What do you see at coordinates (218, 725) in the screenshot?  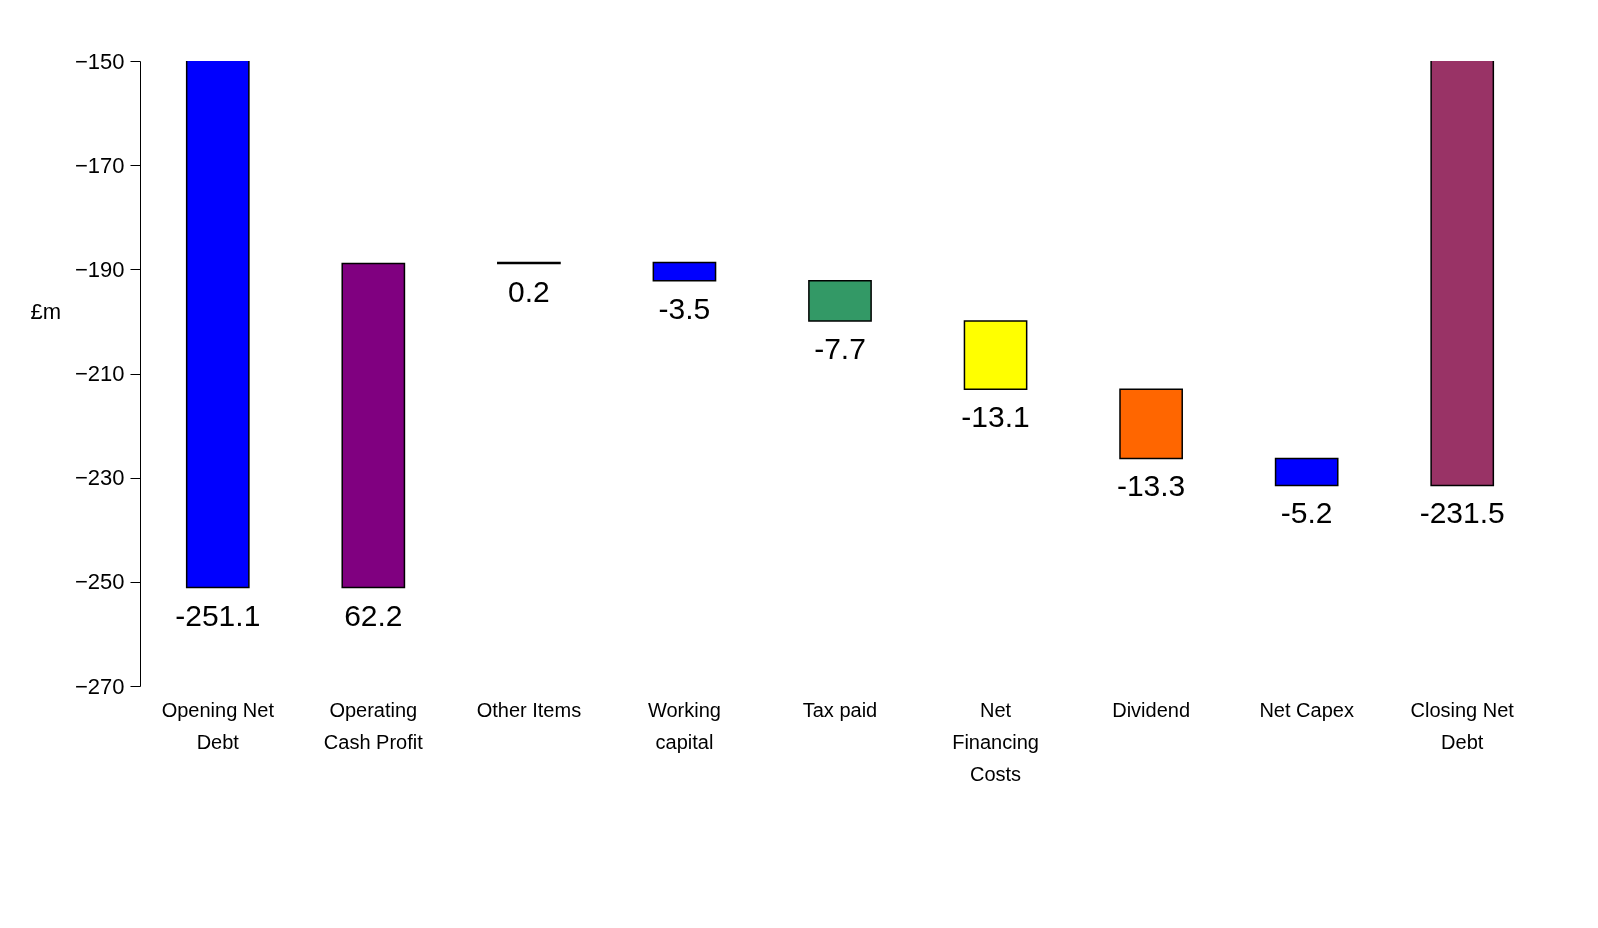 I see `x-tick-label: Opening Net Debt` at bounding box center [218, 725].